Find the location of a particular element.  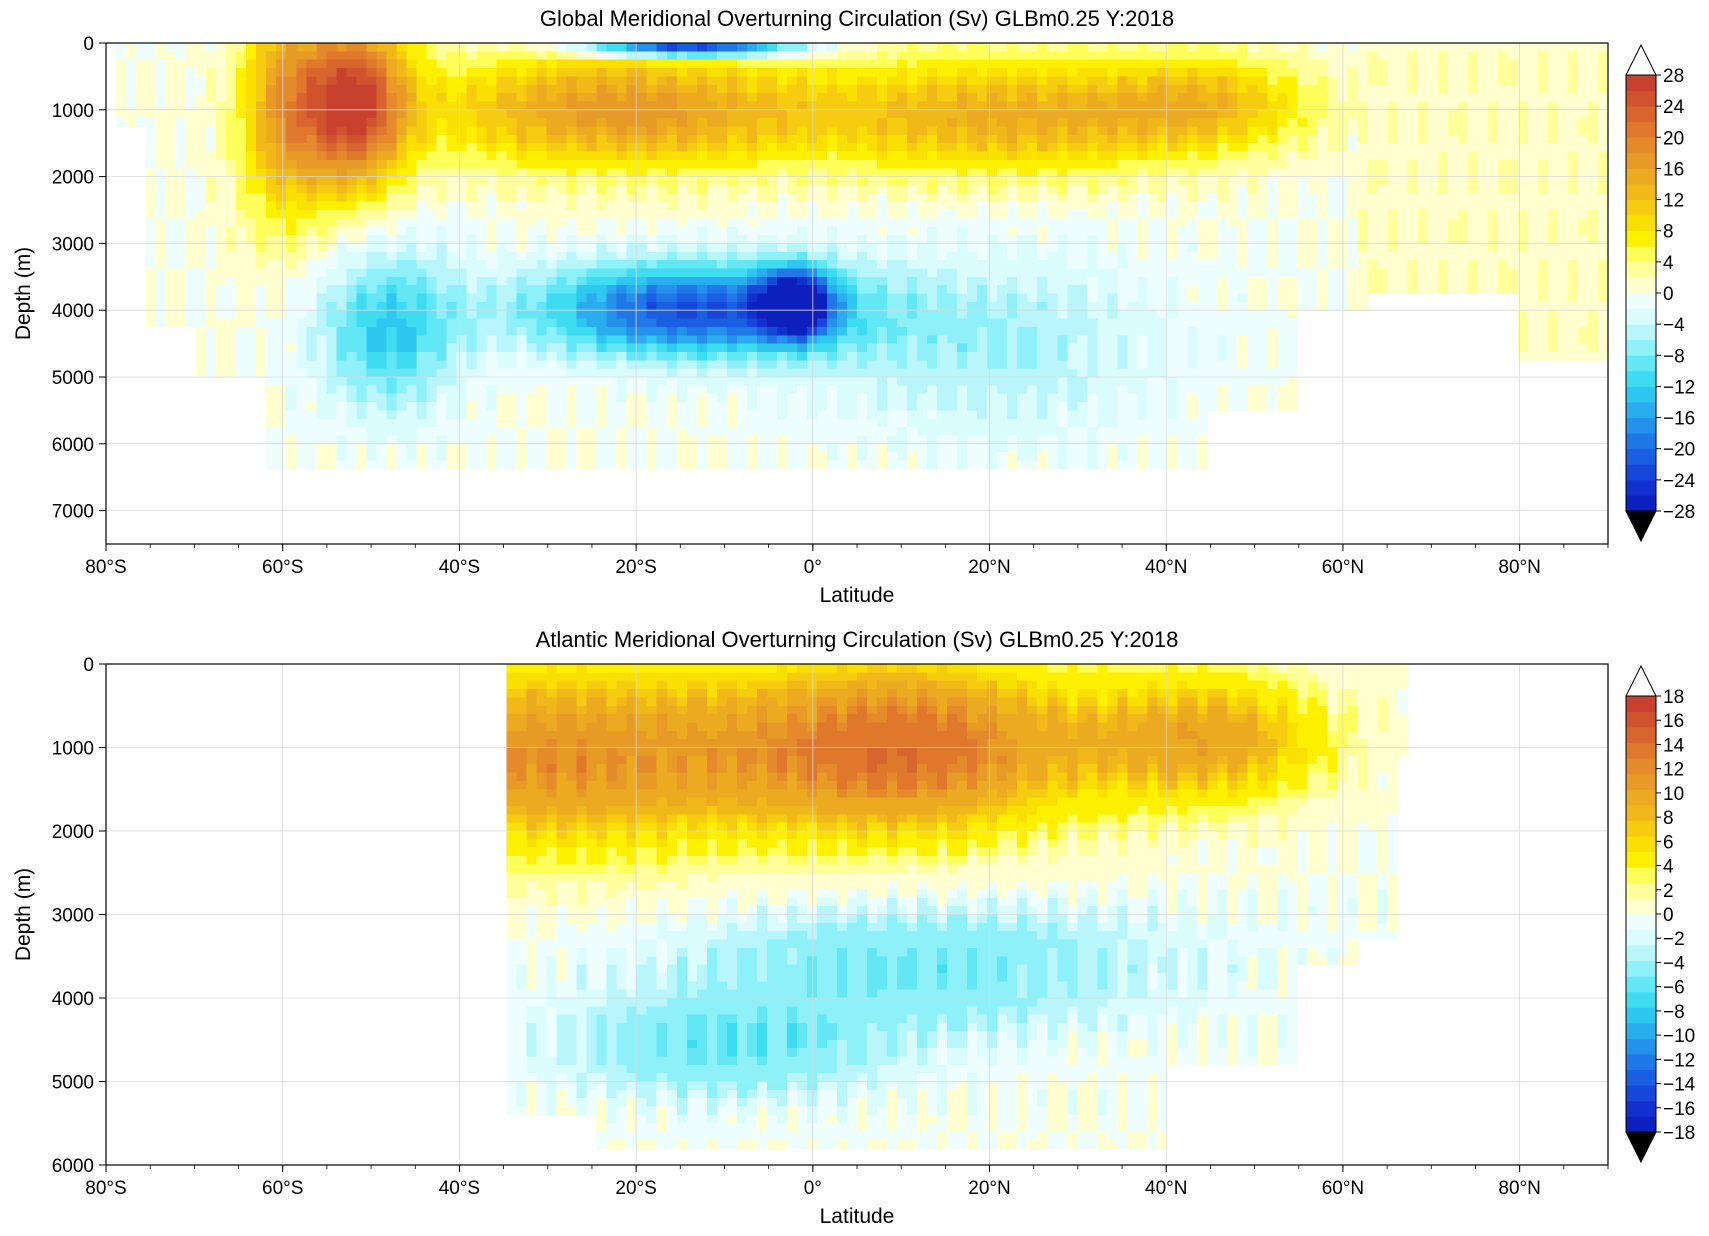

colorbar-tick-label: −16 is located at coordinates (1679, 419).